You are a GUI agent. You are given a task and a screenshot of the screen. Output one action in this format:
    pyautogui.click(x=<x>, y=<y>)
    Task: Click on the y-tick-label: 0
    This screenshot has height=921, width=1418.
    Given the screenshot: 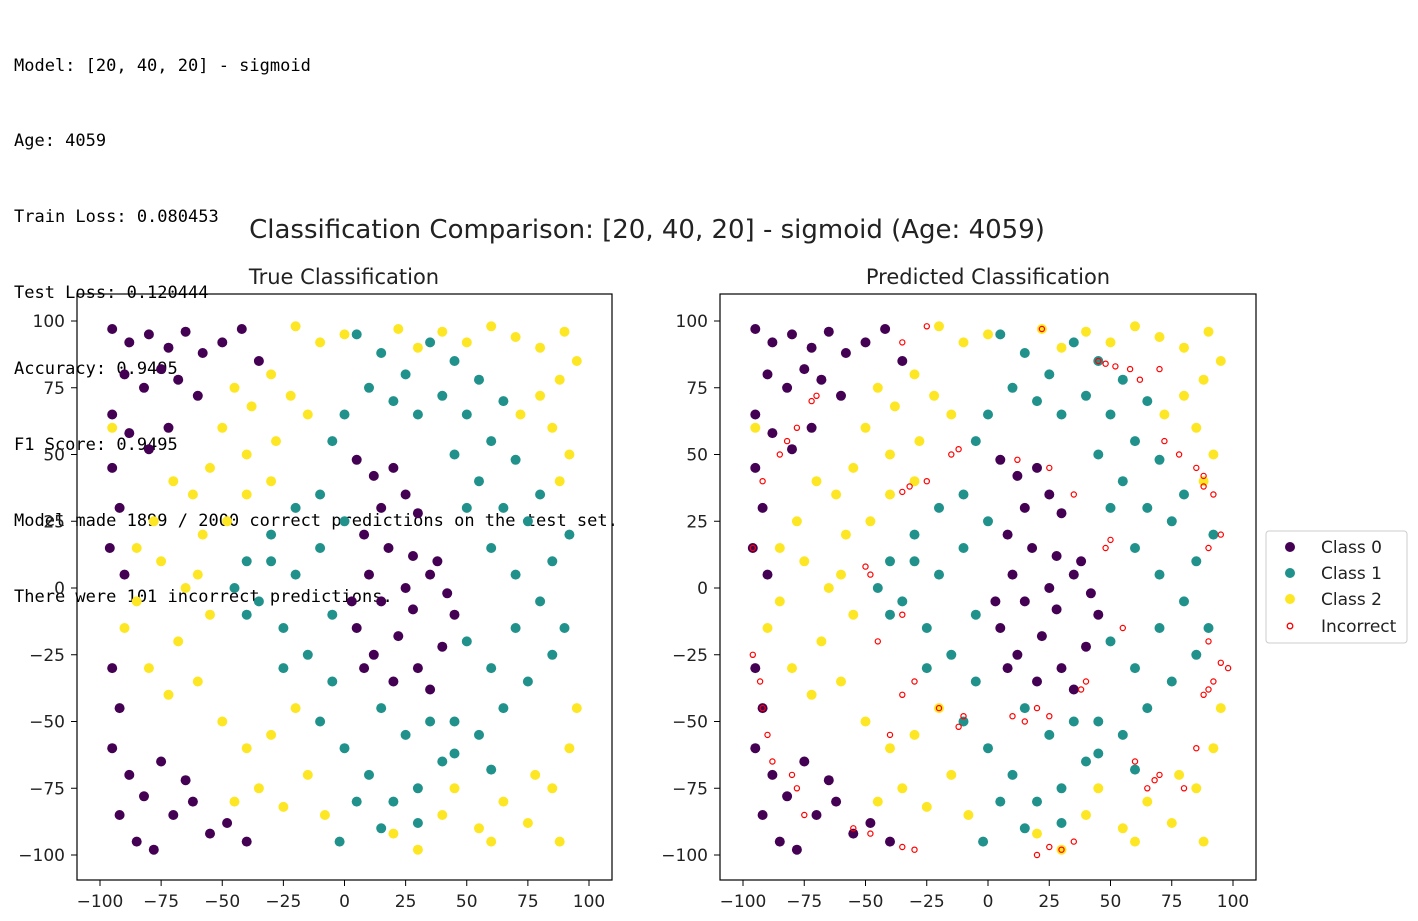 What is the action you would take?
    pyautogui.click(x=702, y=589)
    